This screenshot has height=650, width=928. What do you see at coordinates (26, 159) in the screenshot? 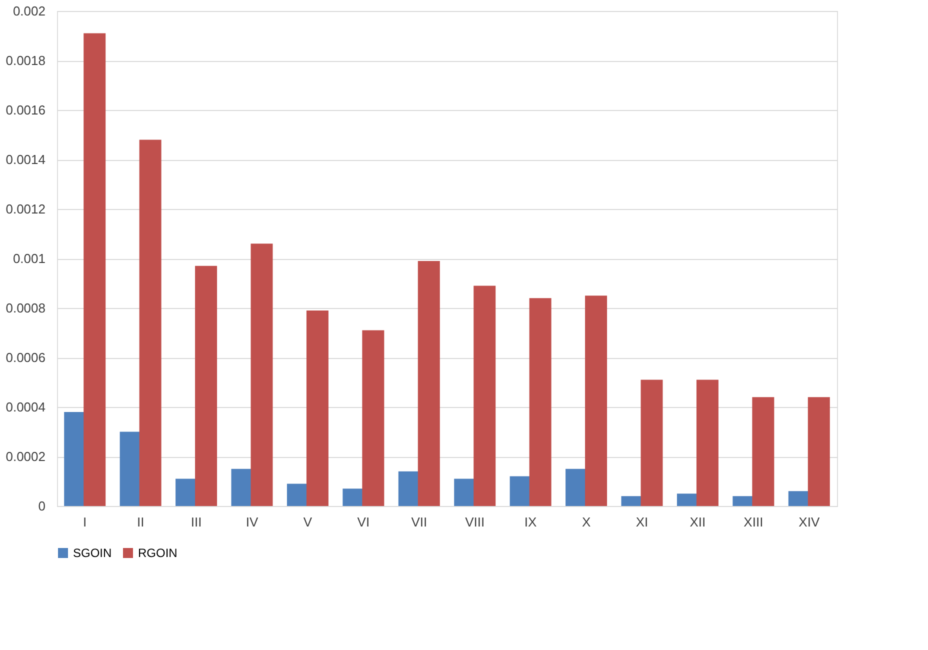
I see `y-tick-label: 0.0014` at bounding box center [26, 159].